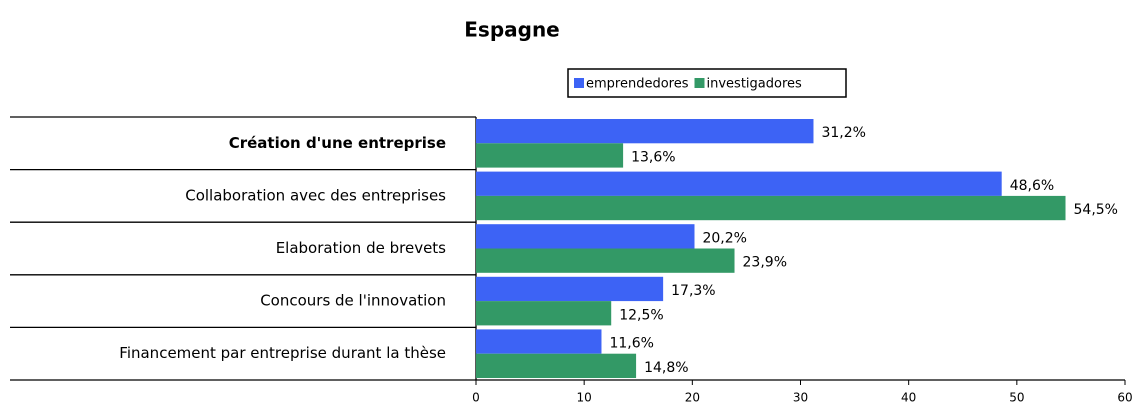 This screenshot has height=408, width=1139. Describe the element at coordinates (512, 30) in the screenshot. I see `chart-title: Espagne` at that location.